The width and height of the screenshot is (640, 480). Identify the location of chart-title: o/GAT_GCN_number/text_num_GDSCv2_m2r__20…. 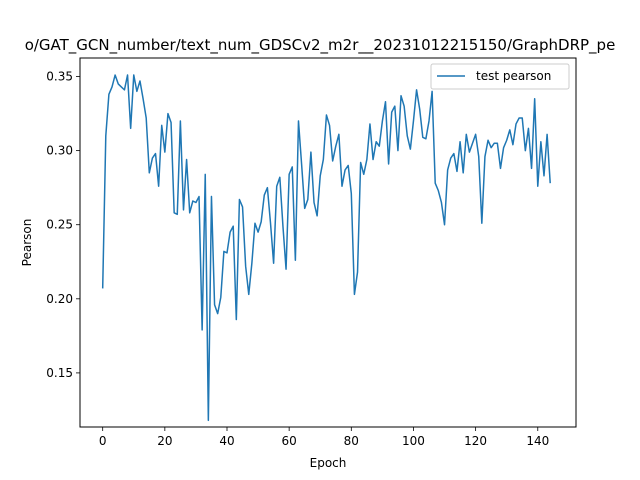
(320, 45).